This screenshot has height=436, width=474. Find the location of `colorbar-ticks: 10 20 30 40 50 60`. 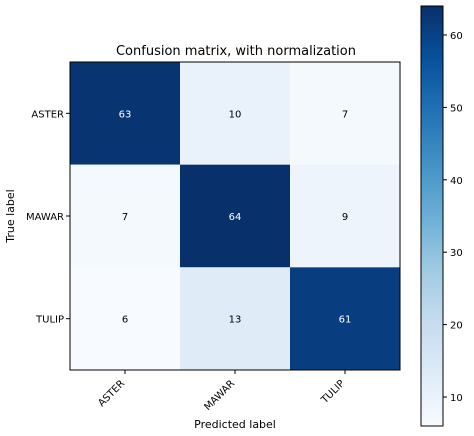

colorbar-ticks: 10 20 30 40 50 60 is located at coordinates (453, 217).